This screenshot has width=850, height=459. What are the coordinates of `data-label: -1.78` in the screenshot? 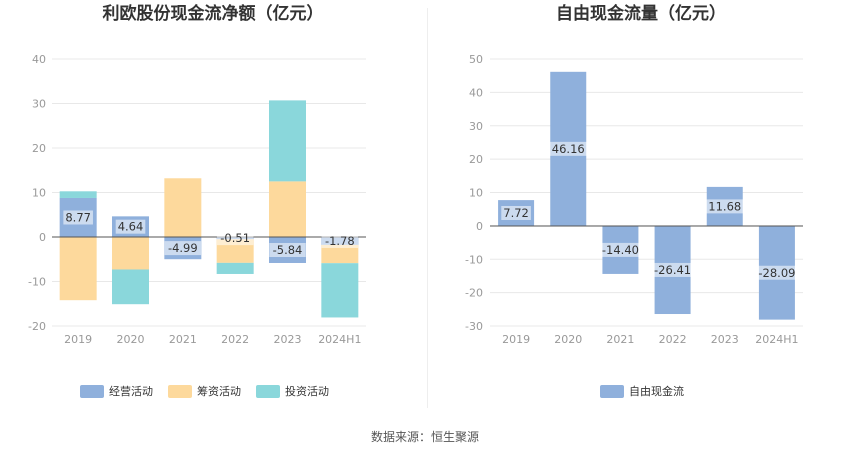 It's located at (340, 240).